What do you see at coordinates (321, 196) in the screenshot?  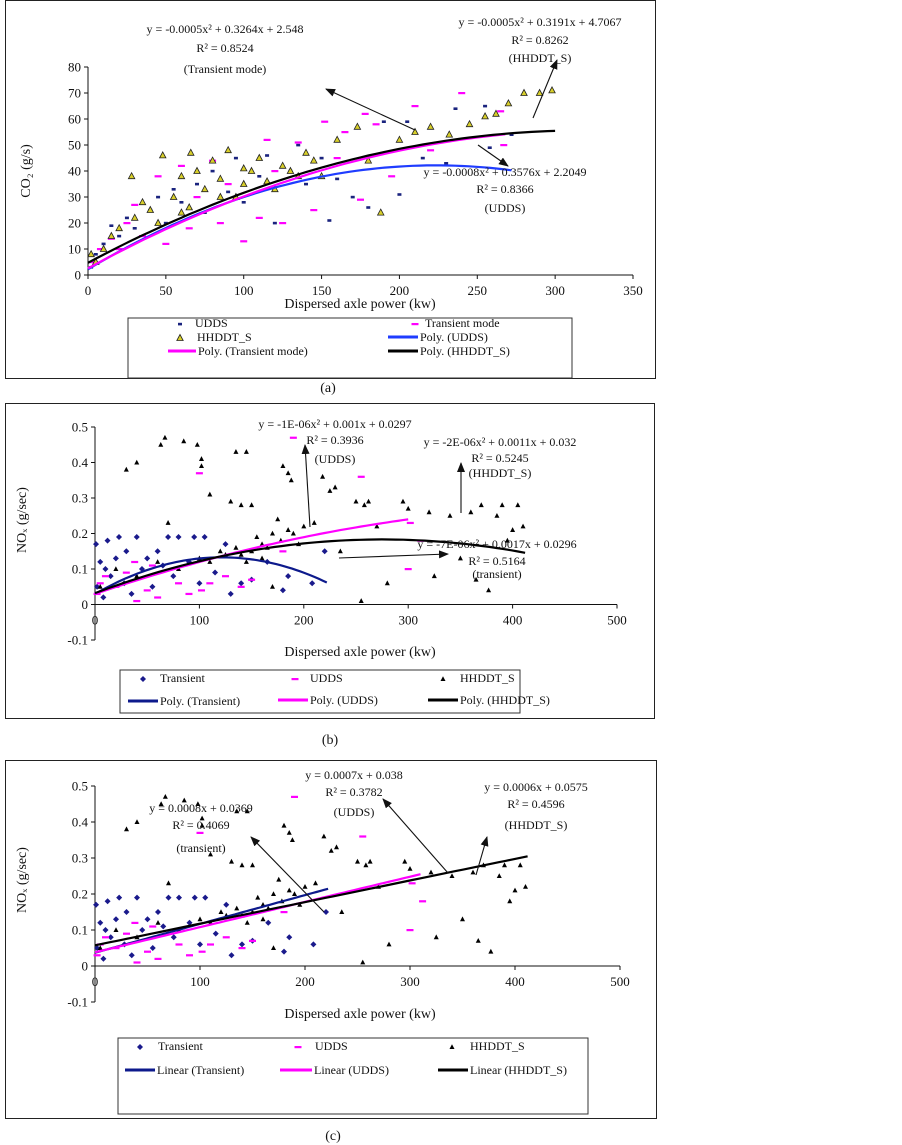 I see `trendline-poly-hhddt-s-` at bounding box center [321, 196].